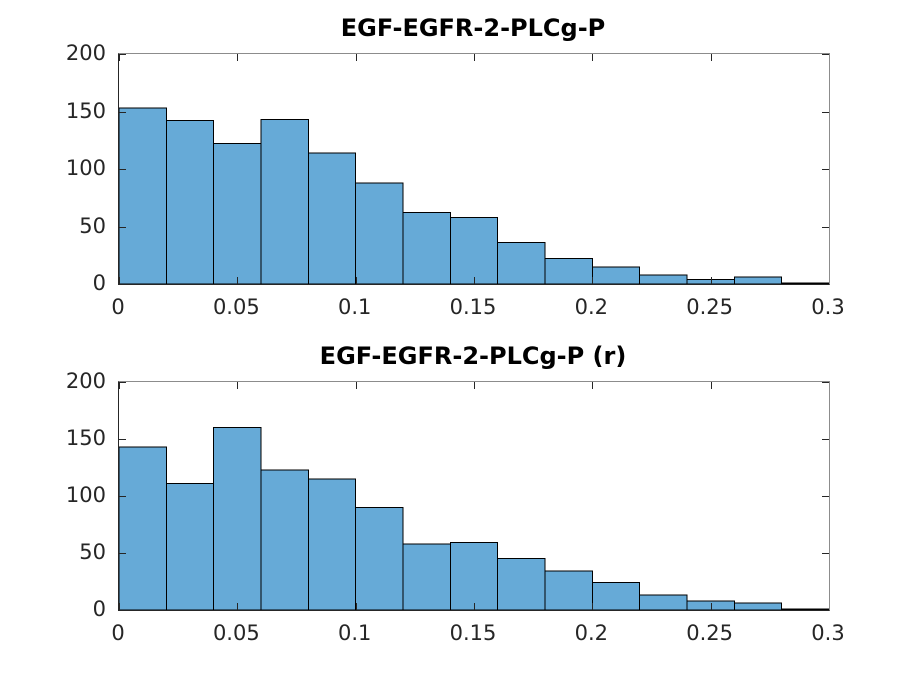 The width and height of the screenshot is (913, 685). Describe the element at coordinates (473, 28) in the screenshot. I see `chart-title-top: EGF-EGFR-2-PLCg-P` at that location.